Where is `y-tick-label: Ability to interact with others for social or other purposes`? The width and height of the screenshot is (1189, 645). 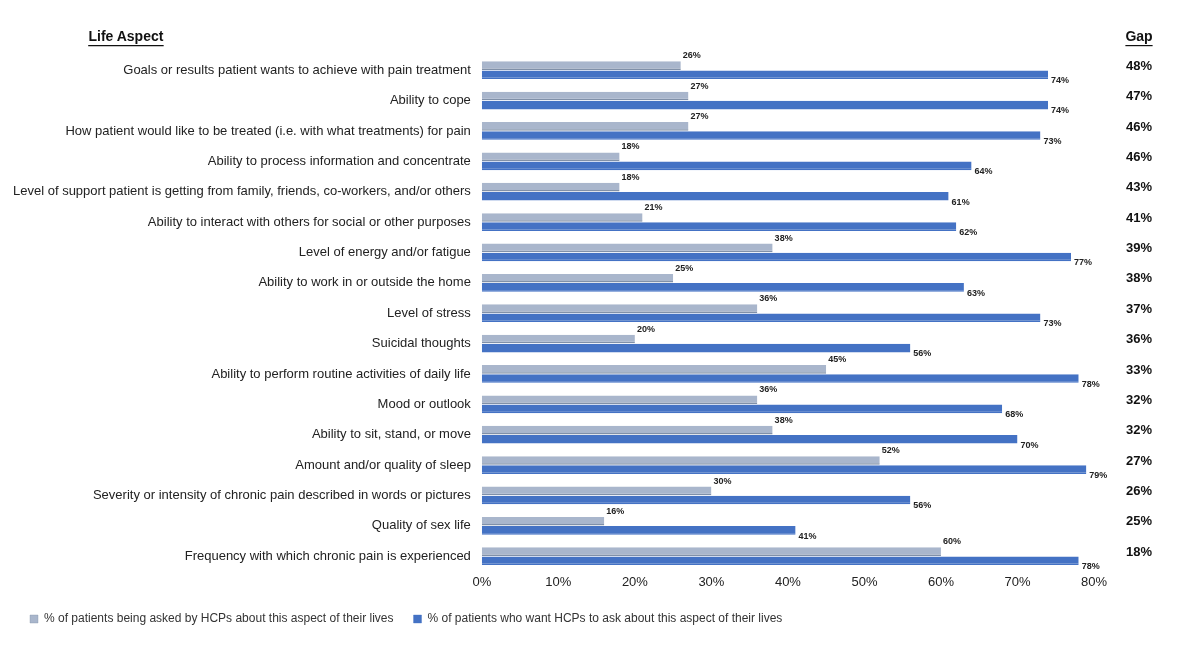 y-tick-label: Ability to interact with others for social or other purposes is located at coordinates (309, 221).